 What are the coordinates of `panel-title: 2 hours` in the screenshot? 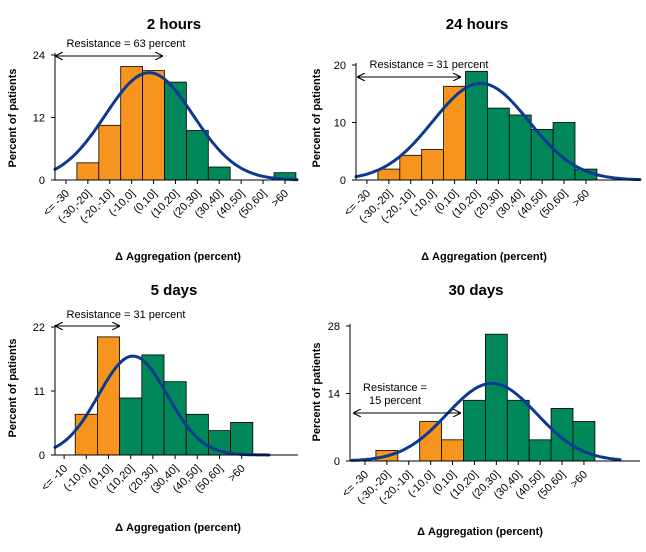 It's located at (174, 24).